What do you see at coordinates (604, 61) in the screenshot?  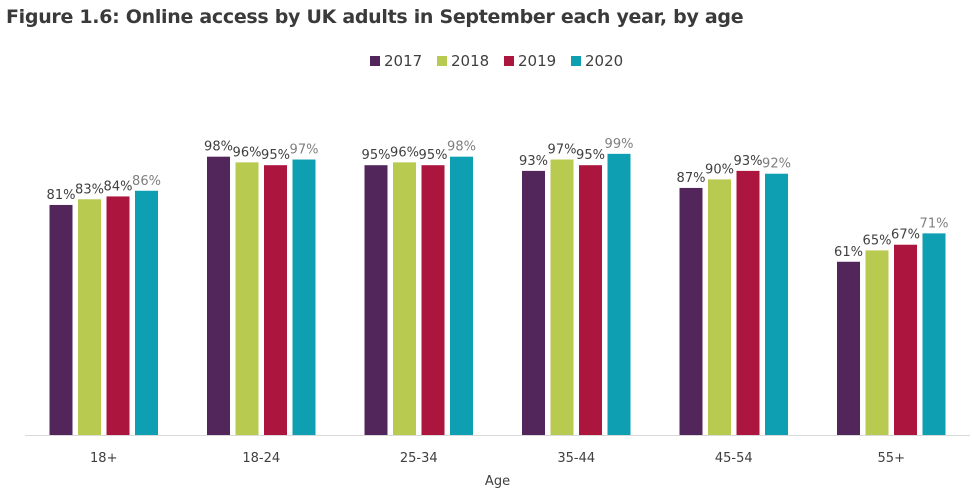 I see `legend-label-2020: 2020` at bounding box center [604, 61].